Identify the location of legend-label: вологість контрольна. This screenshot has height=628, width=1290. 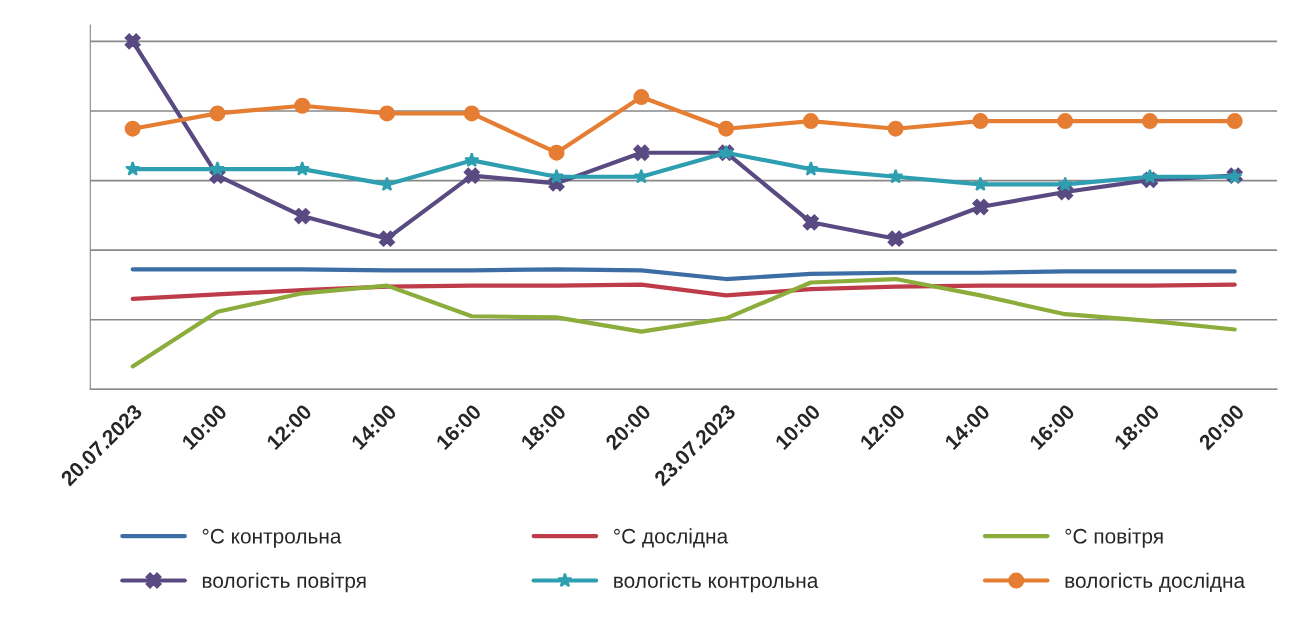
(716, 582).